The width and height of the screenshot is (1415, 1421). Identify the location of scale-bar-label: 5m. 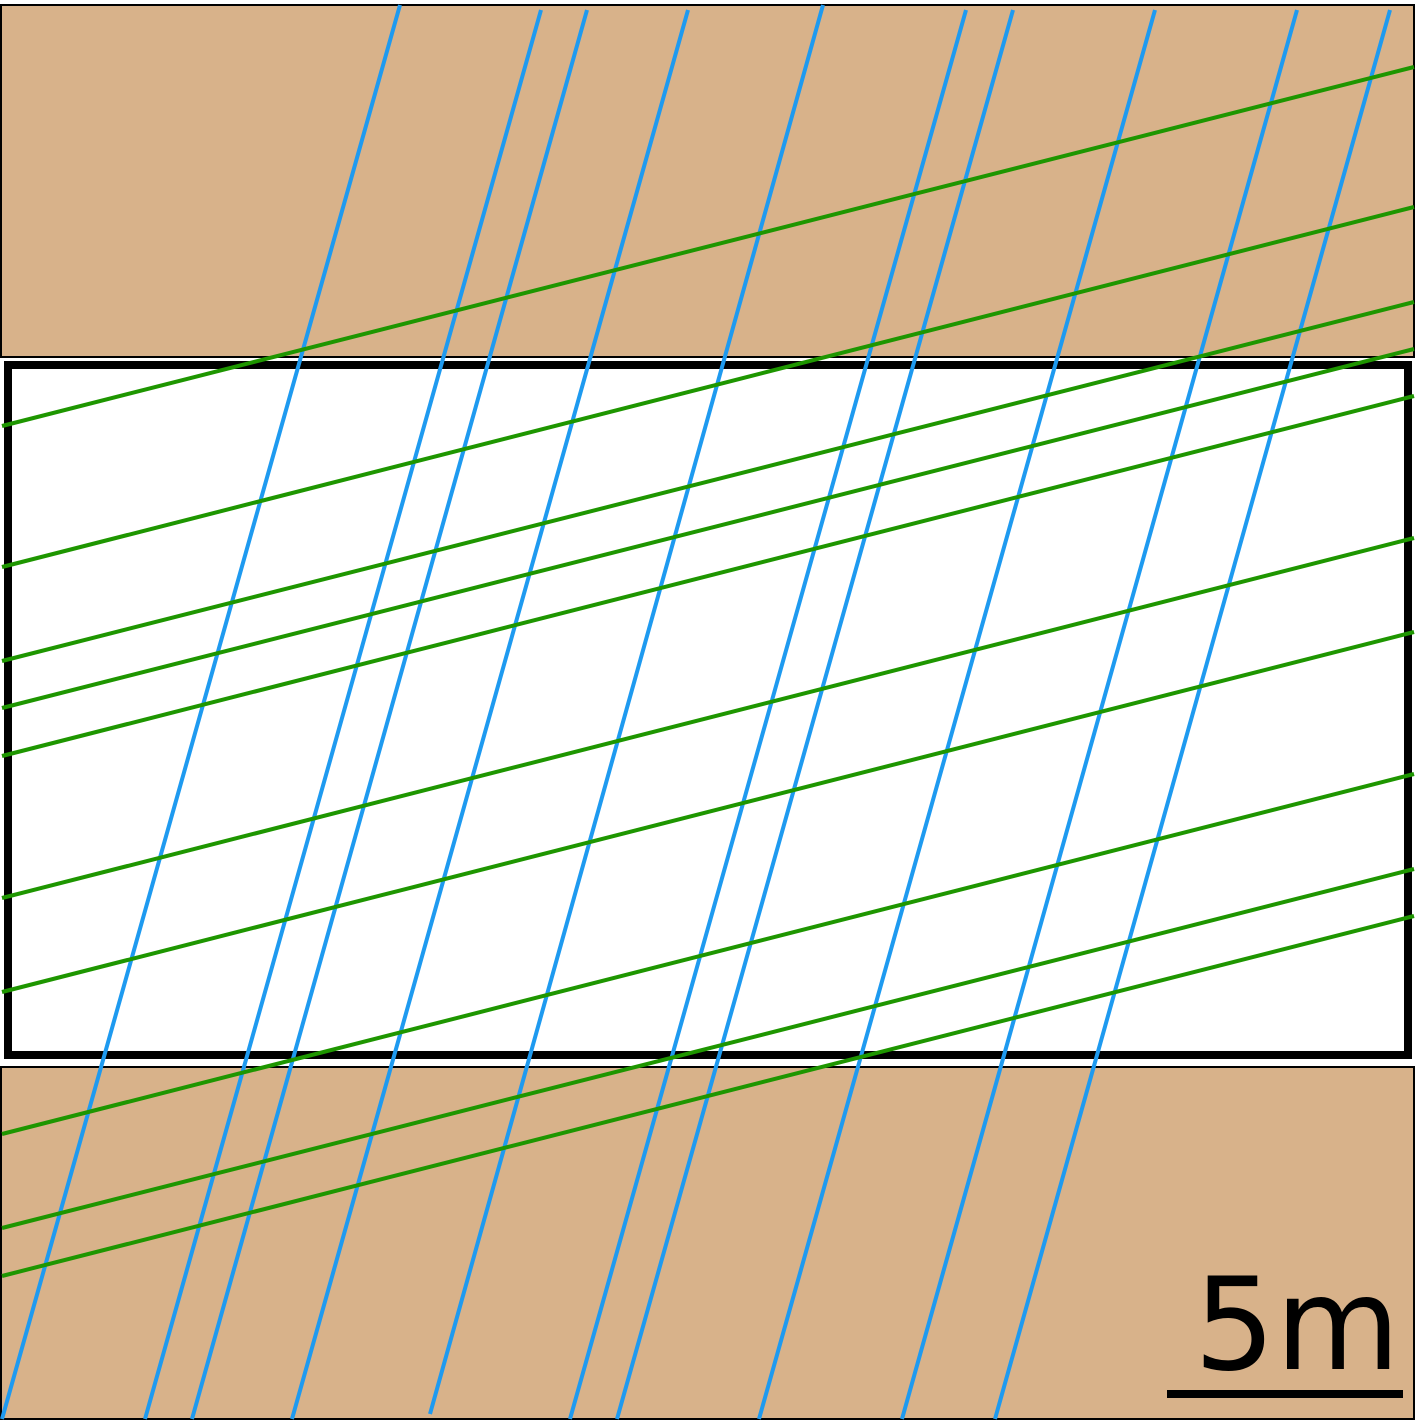
(1296, 1325).